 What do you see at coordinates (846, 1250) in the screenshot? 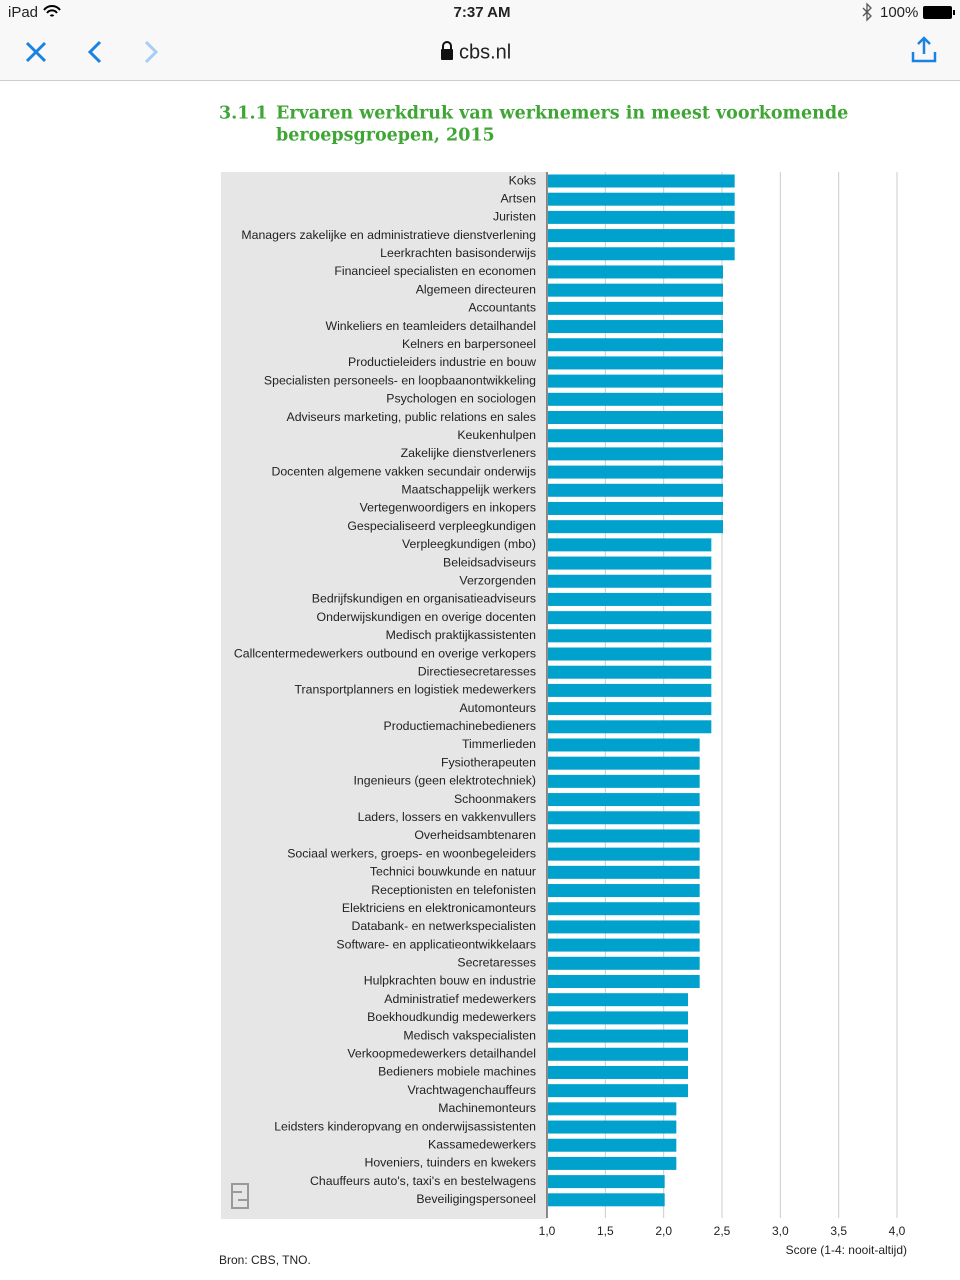
I see `x-axis-label: Score (1-4: nooit-altijd)` at bounding box center [846, 1250].